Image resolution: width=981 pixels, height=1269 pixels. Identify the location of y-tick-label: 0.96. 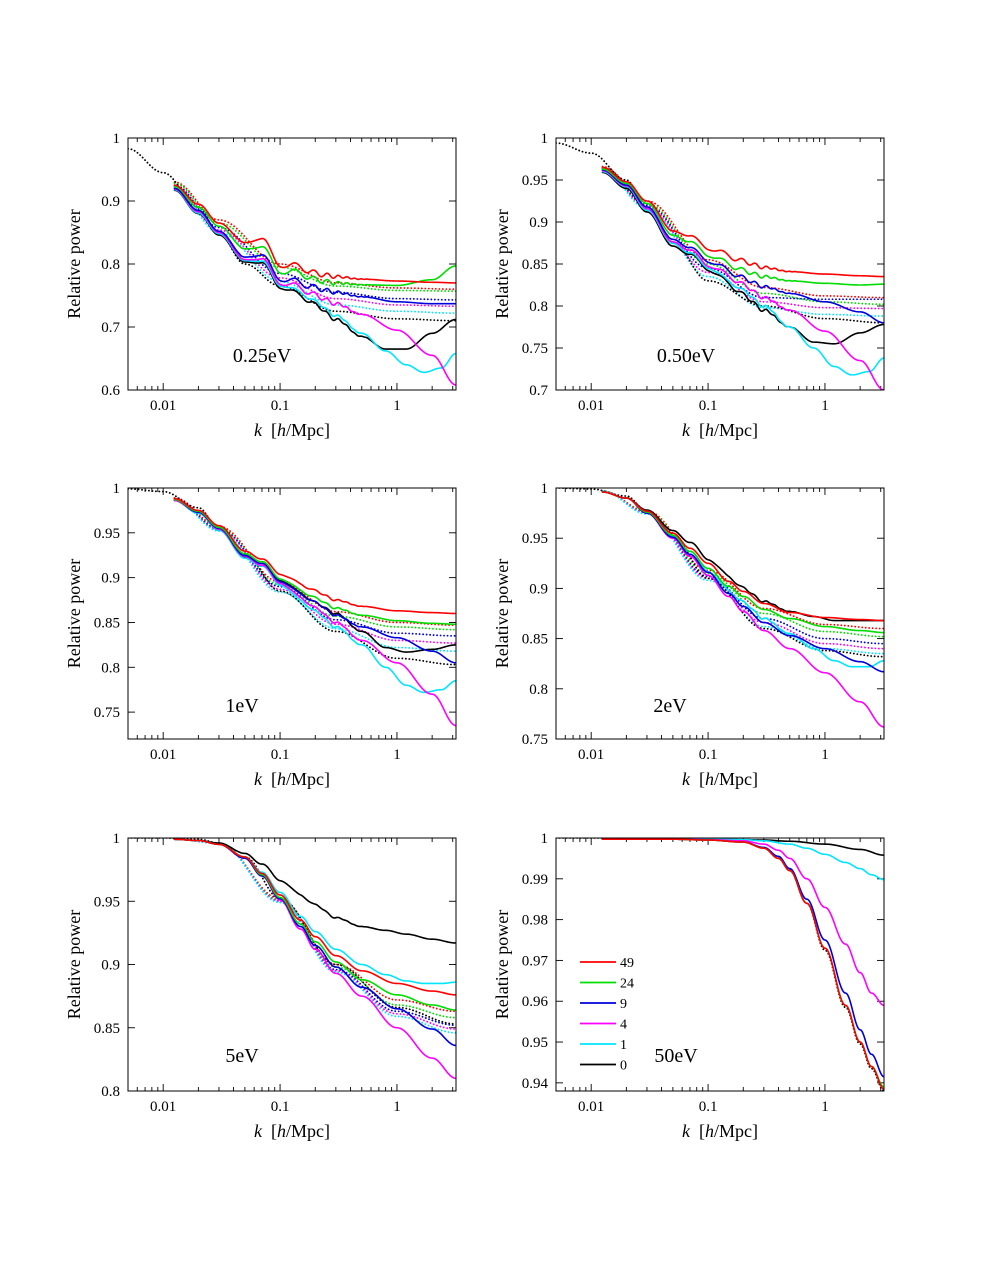
(535, 1002).